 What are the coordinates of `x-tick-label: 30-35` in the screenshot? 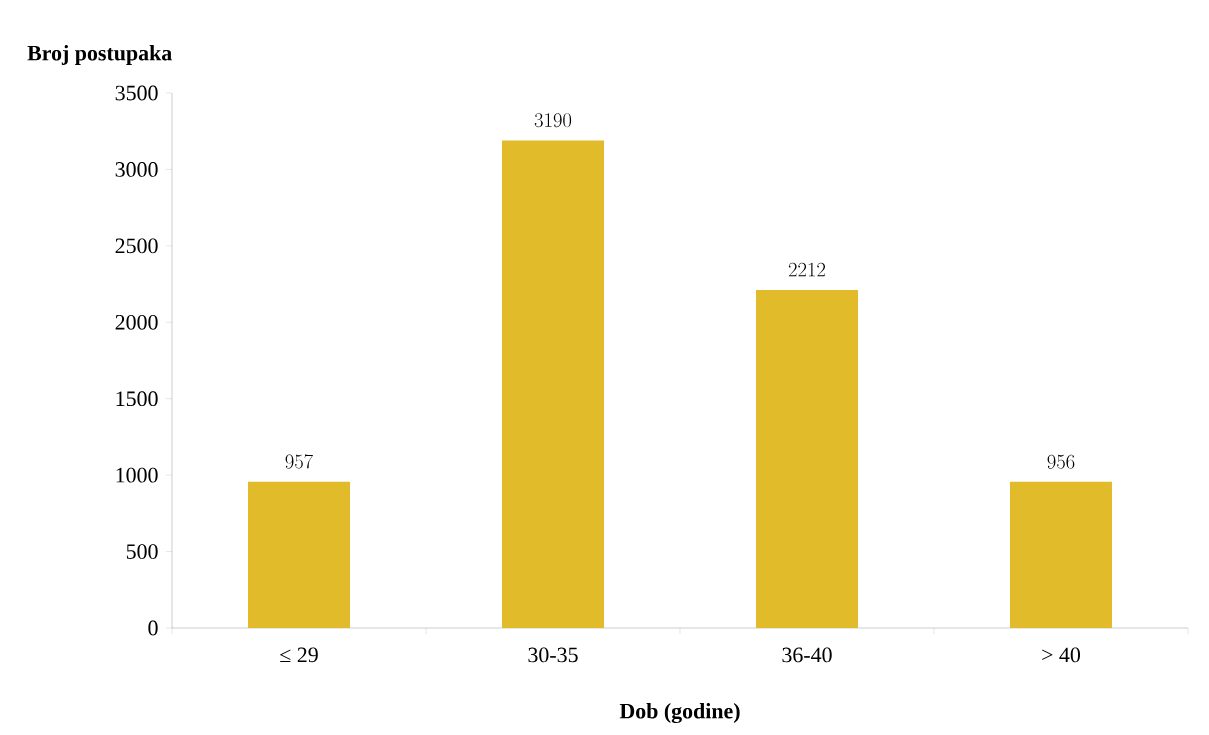 It's located at (553, 655).